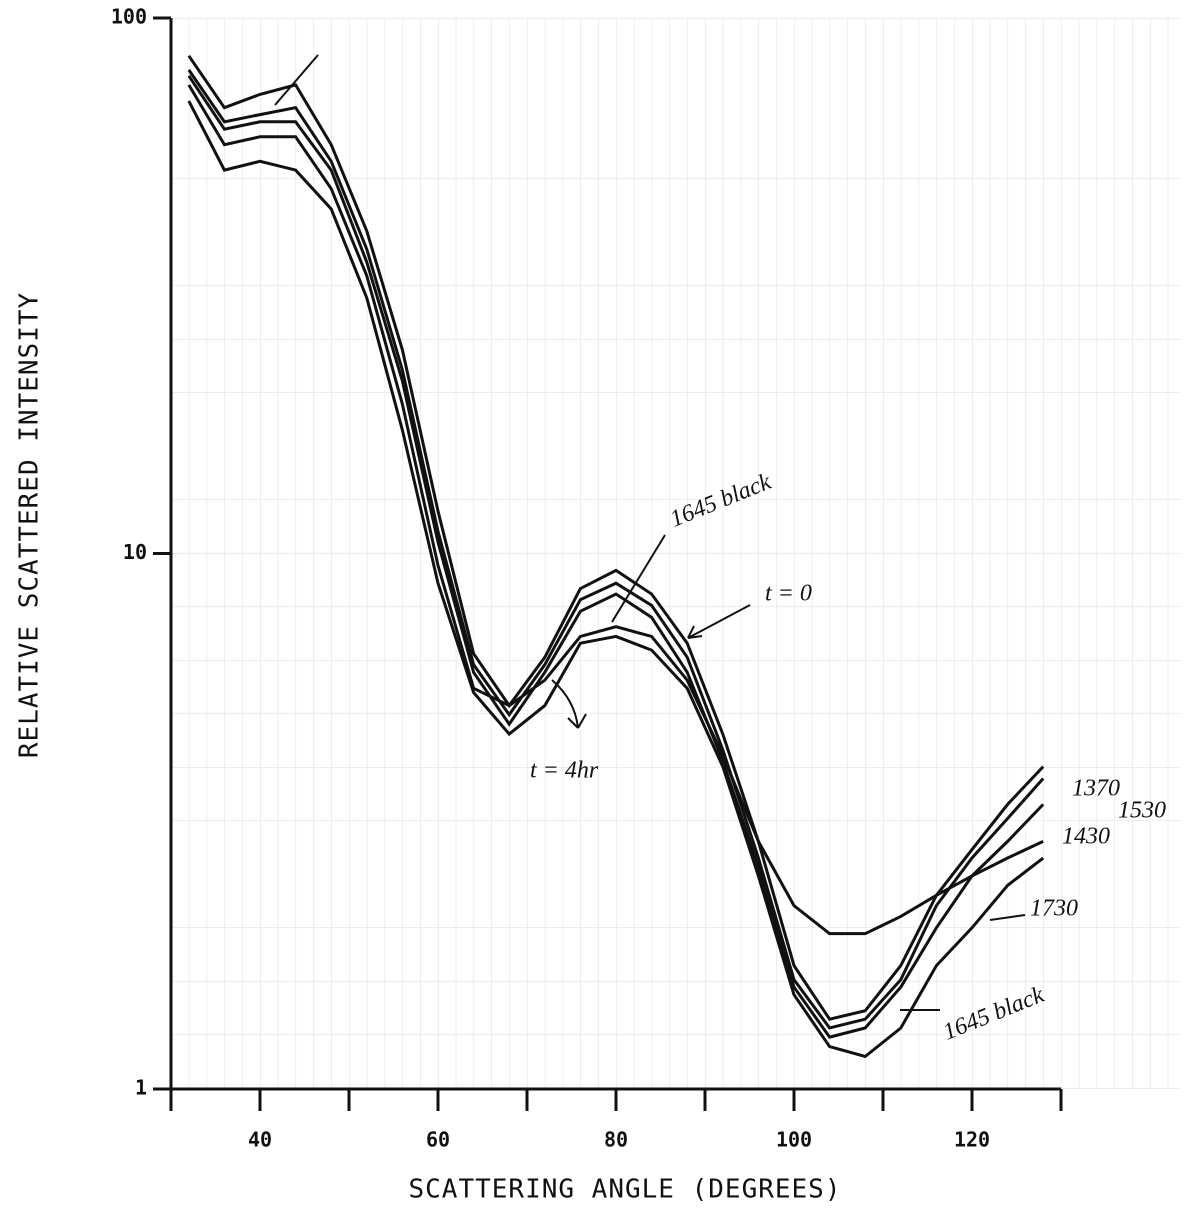  I want to click on series-label: 1730, so click(1054, 909).